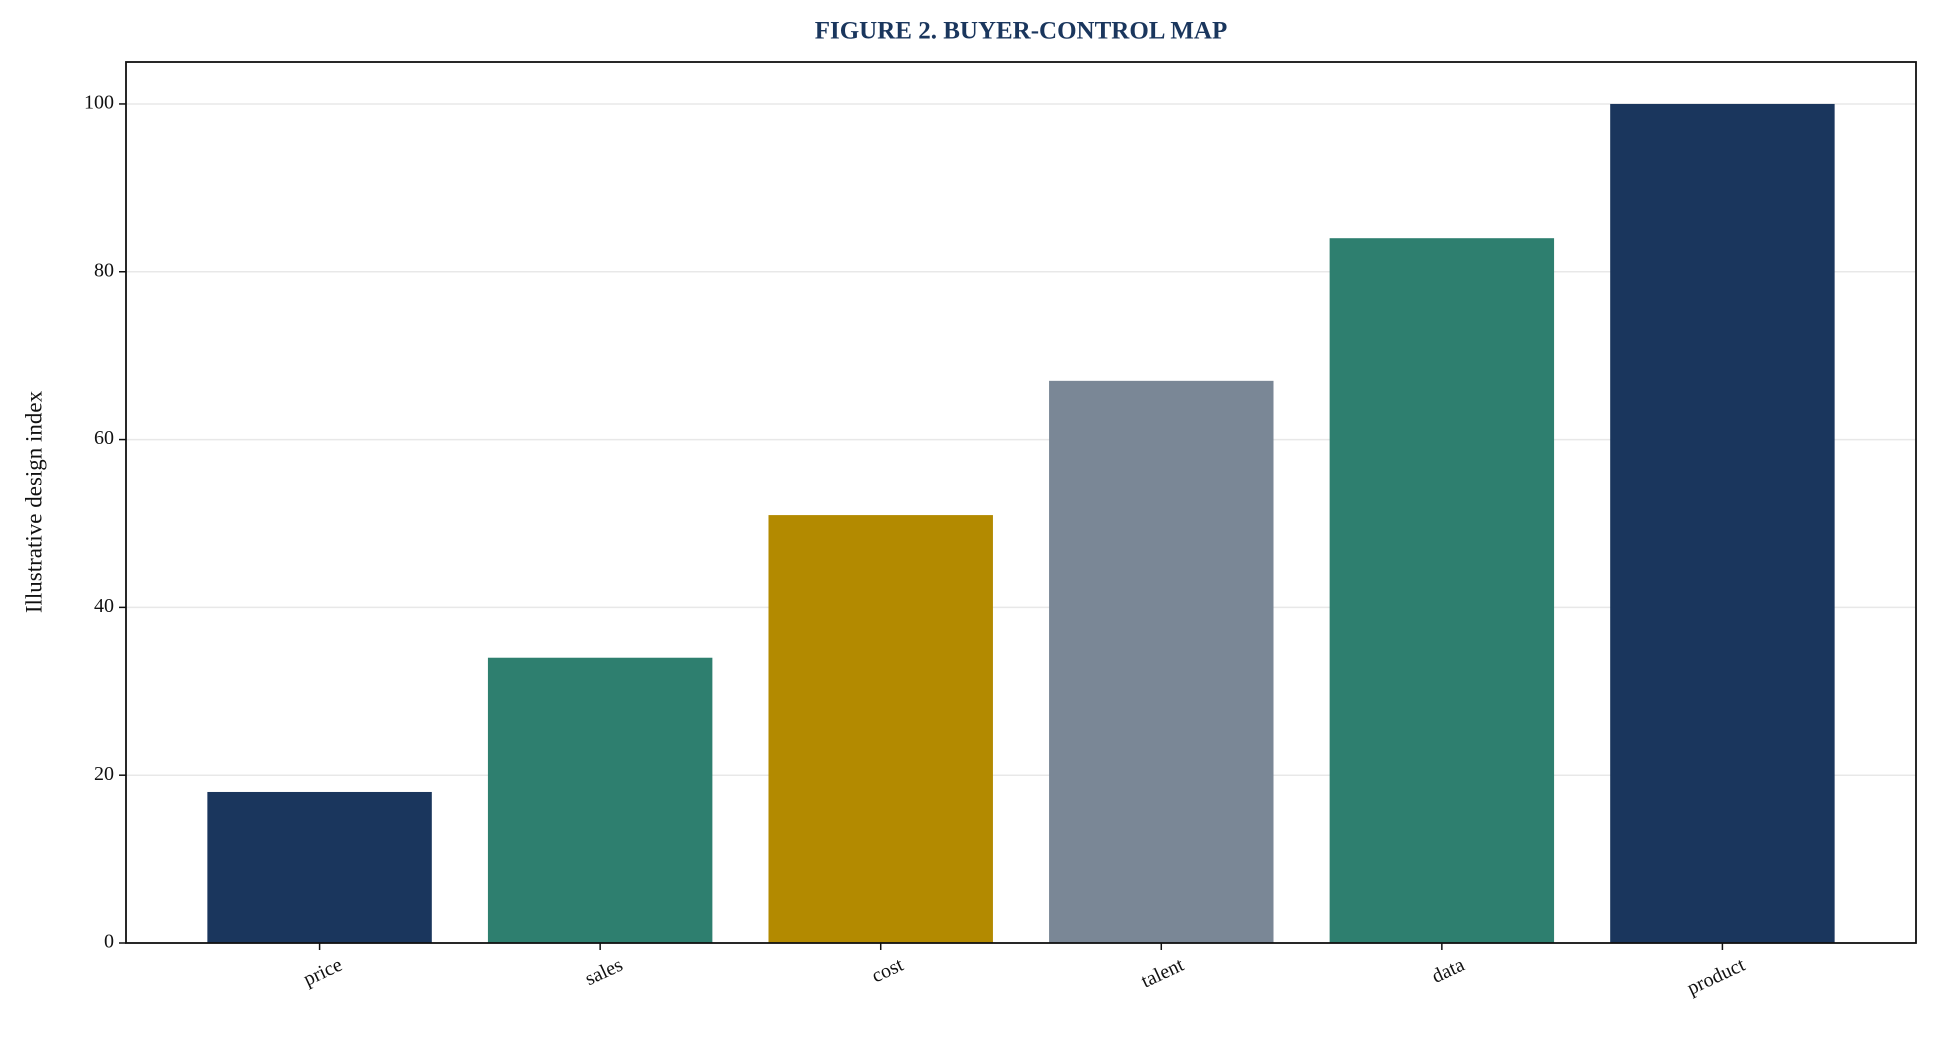 Image resolution: width=1938 pixels, height=1043 pixels. Describe the element at coordinates (1448, 971) in the screenshot. I see `x-tick-label: data` at that location.